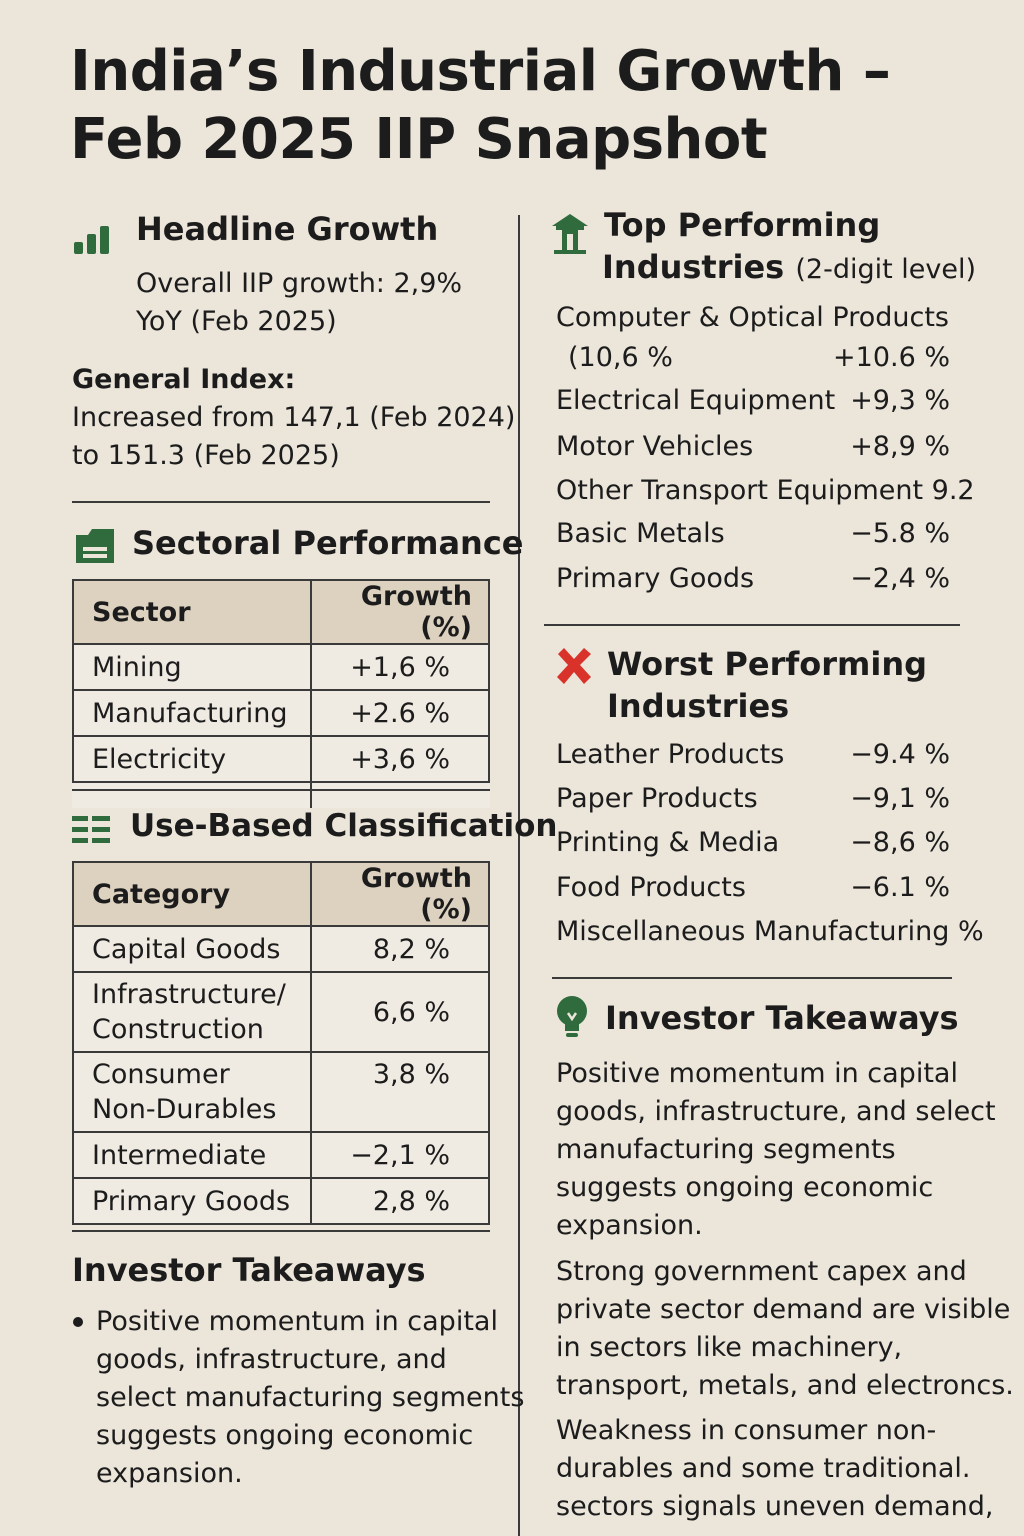  What do you see at coordinates (192, 949) in the screenshot?
I see `category-name: Capital Goods` at bounding box center [192, 949].